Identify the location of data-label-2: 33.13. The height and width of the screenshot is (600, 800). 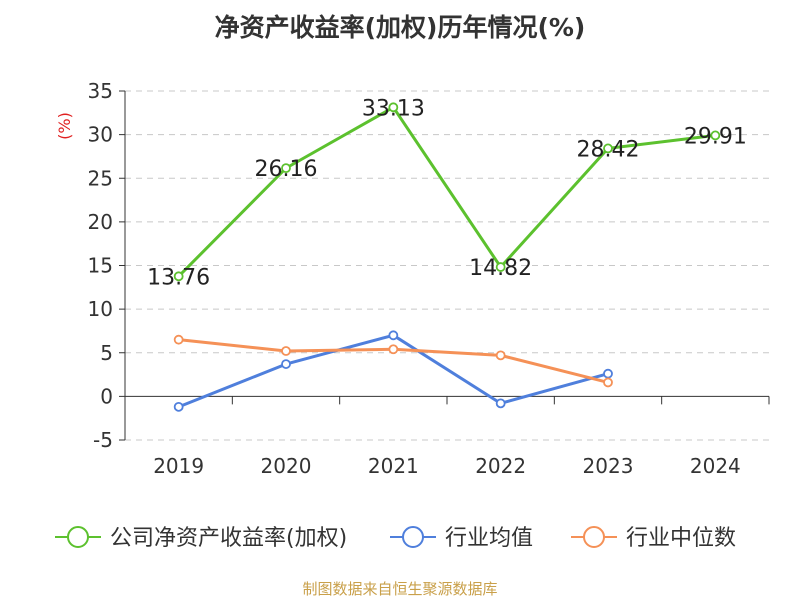
(393, 108).